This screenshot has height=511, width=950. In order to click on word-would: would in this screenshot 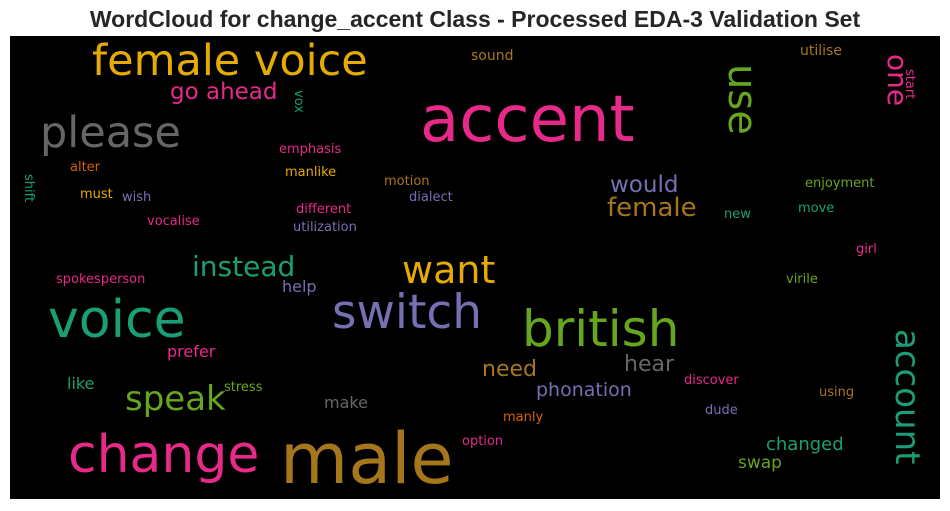, I will do `click(644, 185)`.